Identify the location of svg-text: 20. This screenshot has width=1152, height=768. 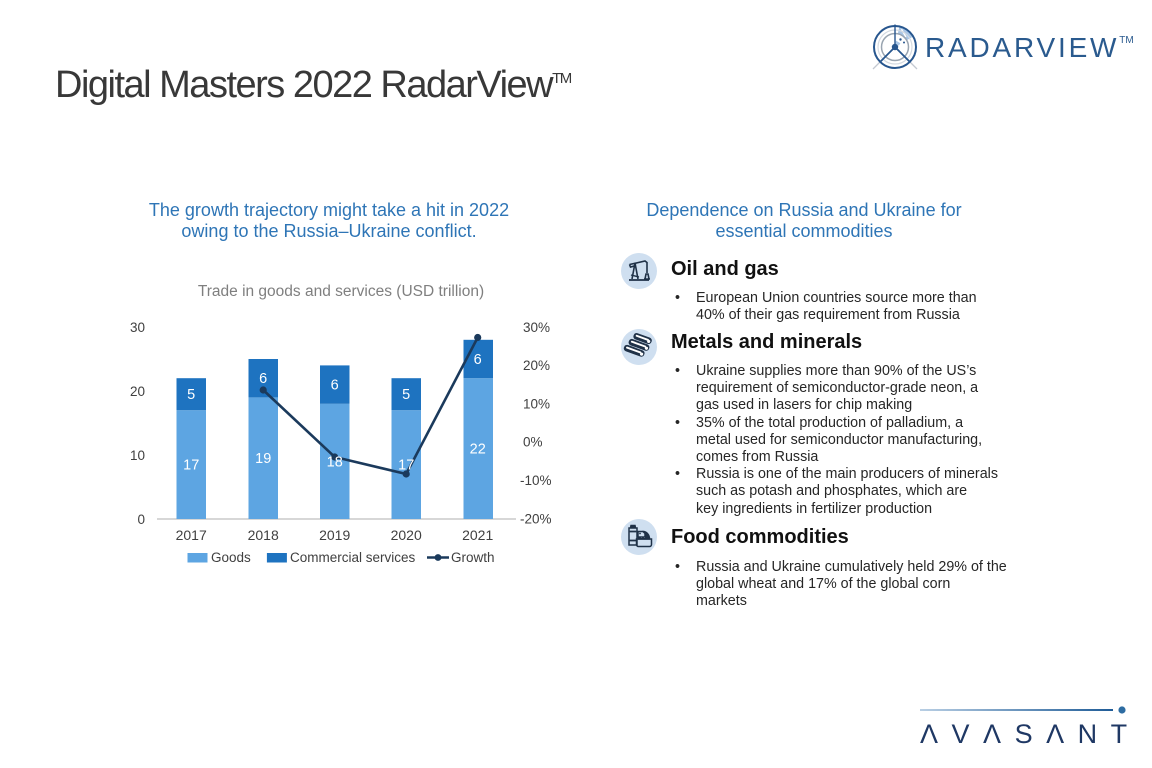
(137, 391).